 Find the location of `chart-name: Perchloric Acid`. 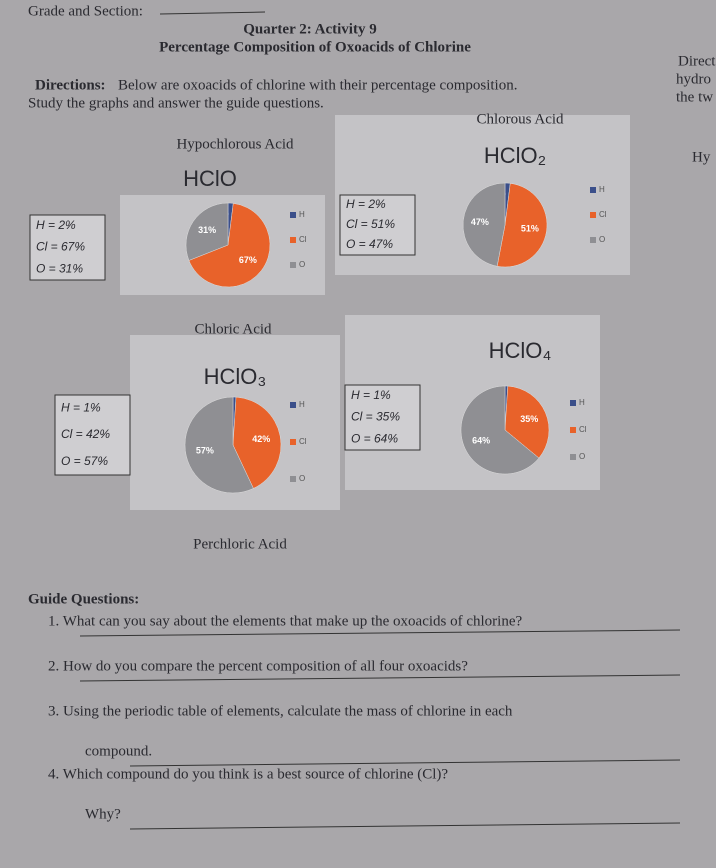

chart-name: Perchloric Acid is located at coordinates (240, 544).